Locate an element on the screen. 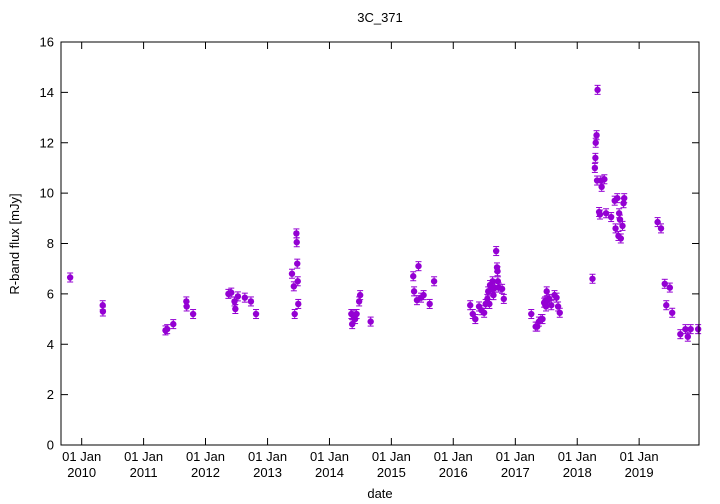  y-tick-label: 16 is located at coordinates (47, 42).